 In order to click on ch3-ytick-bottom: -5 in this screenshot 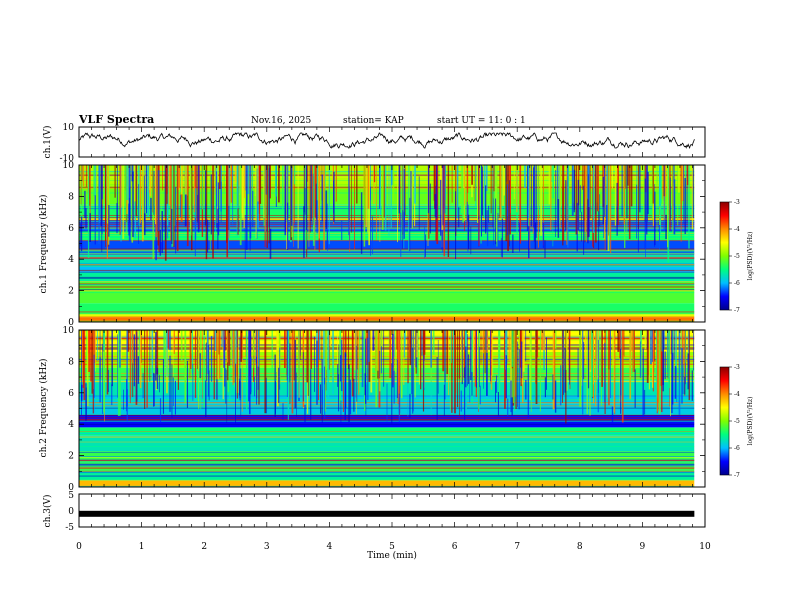, I will do `click(69, 528)`.